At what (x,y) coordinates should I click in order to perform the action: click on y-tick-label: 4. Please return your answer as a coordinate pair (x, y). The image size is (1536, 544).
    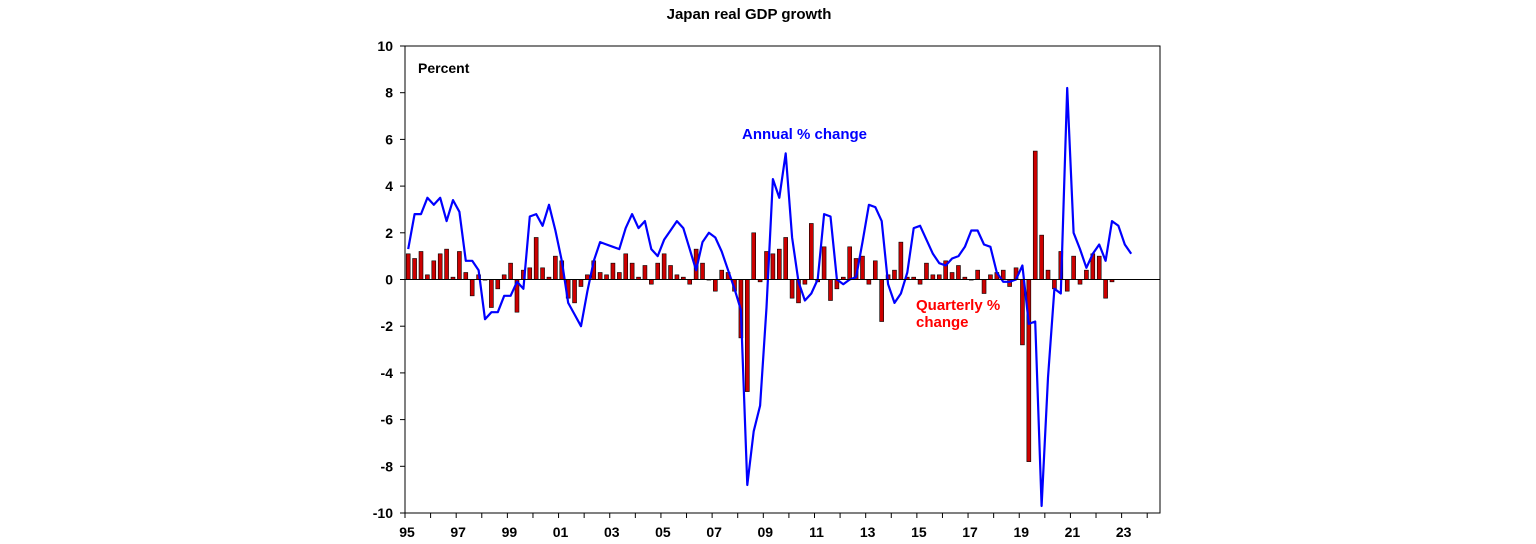
    Looking at the image, I should click on (389, 186).